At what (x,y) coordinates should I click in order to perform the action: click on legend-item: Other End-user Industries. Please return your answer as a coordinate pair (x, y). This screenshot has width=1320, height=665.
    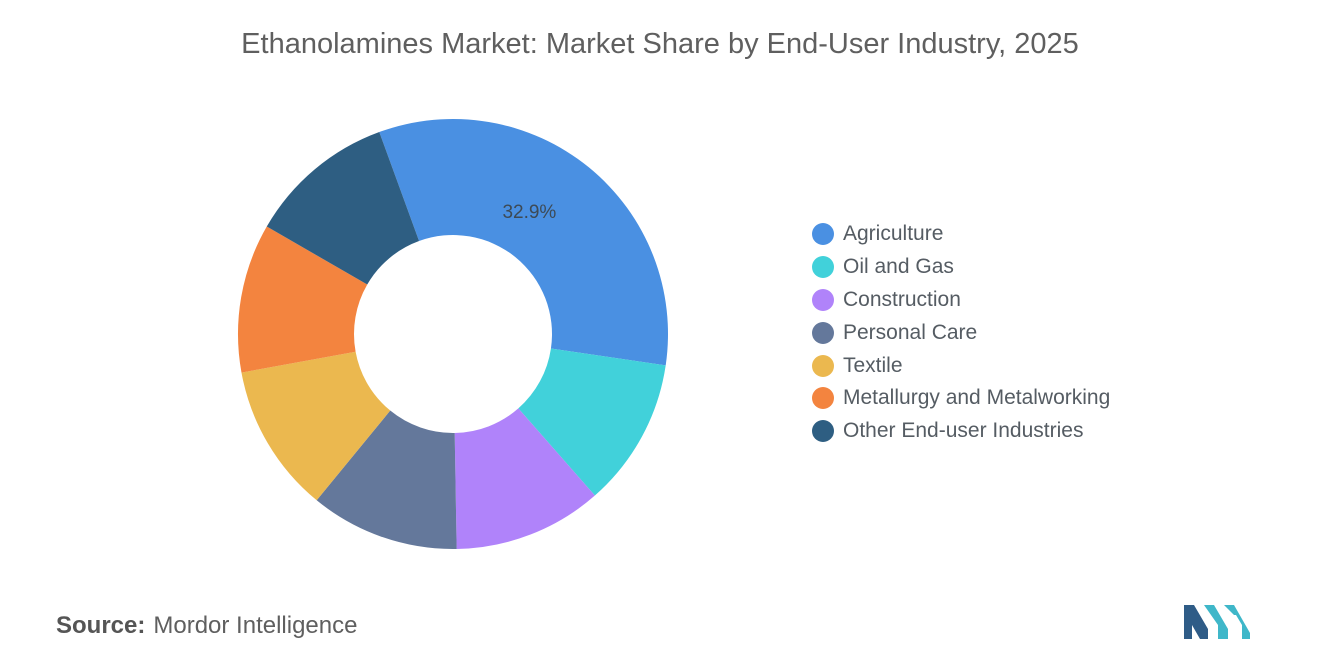
    Looking at the image, I should click on (961, 431).